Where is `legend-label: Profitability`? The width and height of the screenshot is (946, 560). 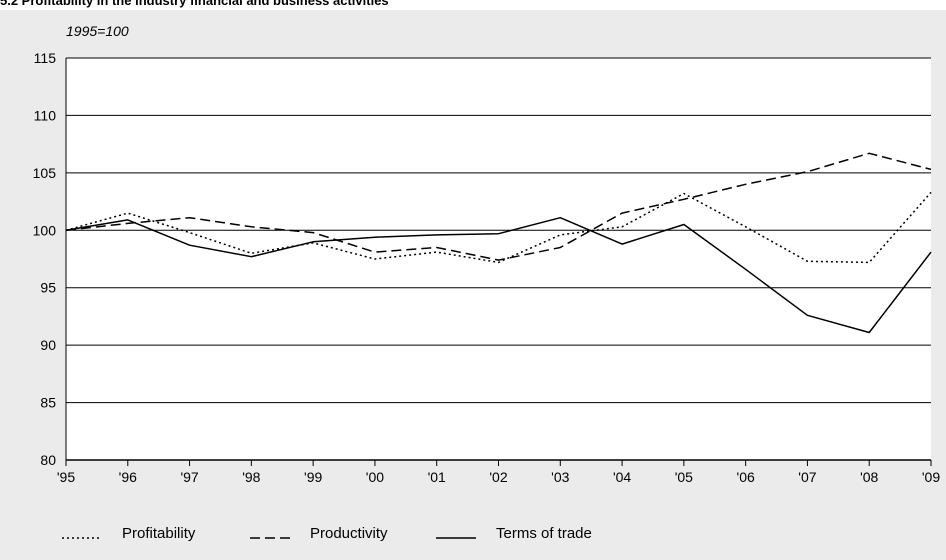
legend-label: Profitability is located at coordinates (159, 533).